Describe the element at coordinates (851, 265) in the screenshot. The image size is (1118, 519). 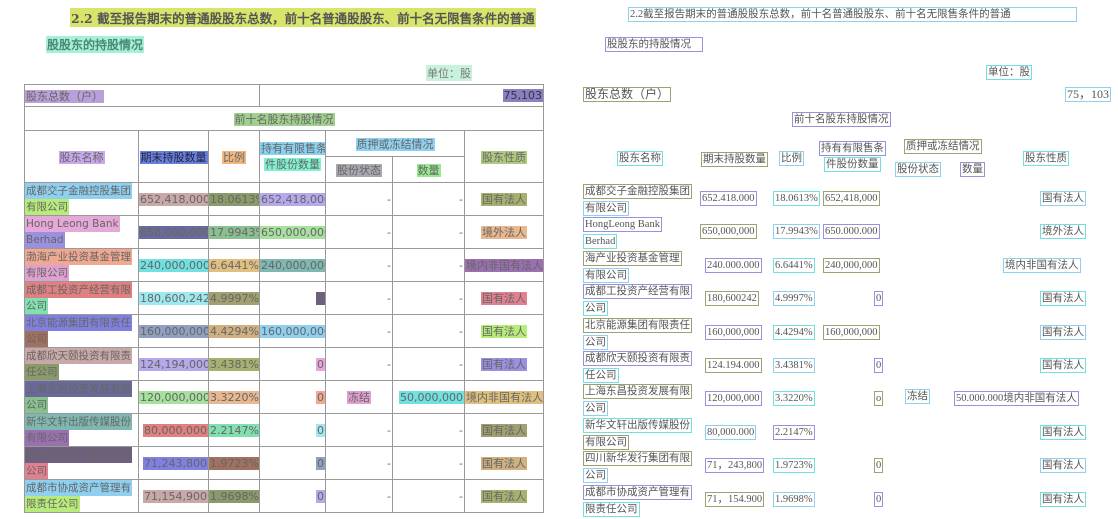
I see `ocr-restricted: 240,000,000` at that location.